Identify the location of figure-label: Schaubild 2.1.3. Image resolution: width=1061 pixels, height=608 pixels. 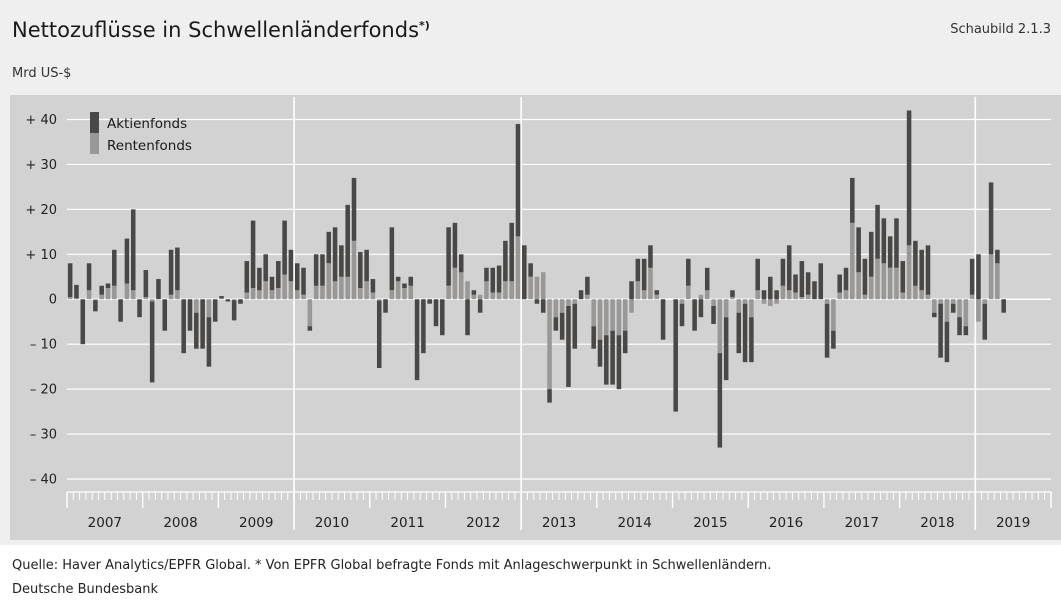
(1000, 29).